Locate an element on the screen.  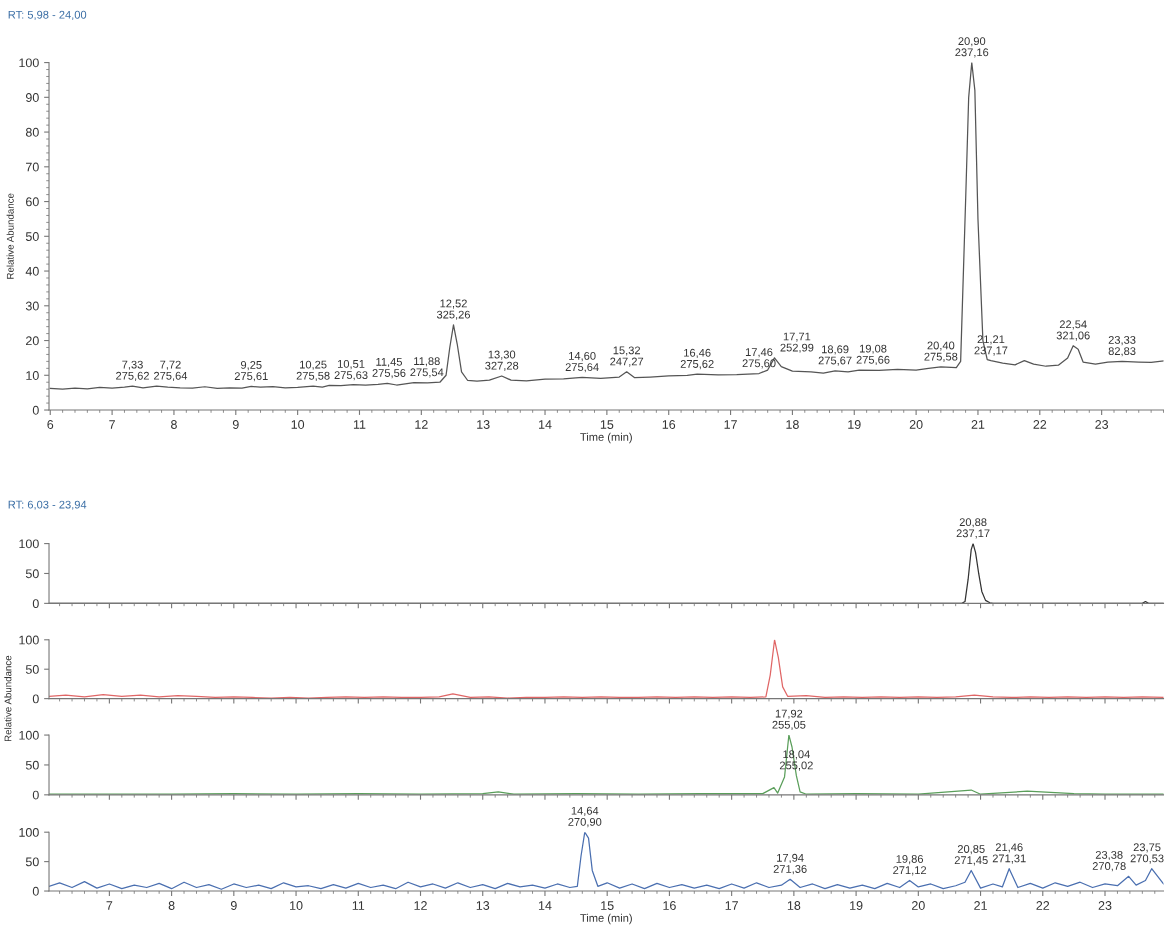
annotation: 23,33 82,83 is located at coordinates (1122, 346).